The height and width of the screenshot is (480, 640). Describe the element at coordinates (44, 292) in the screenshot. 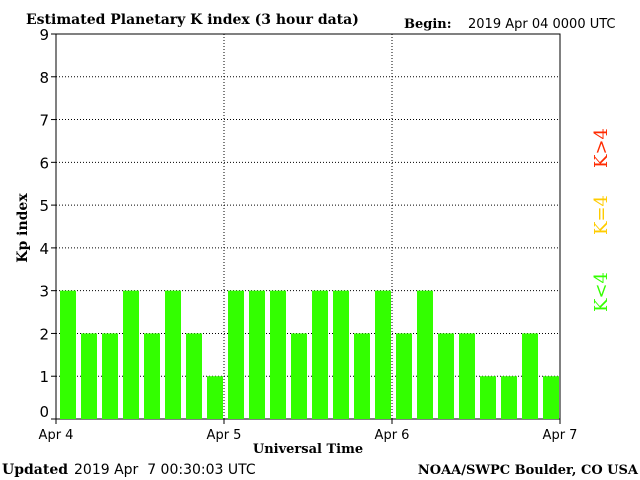

I see `y-tick-label: 3` at that location.